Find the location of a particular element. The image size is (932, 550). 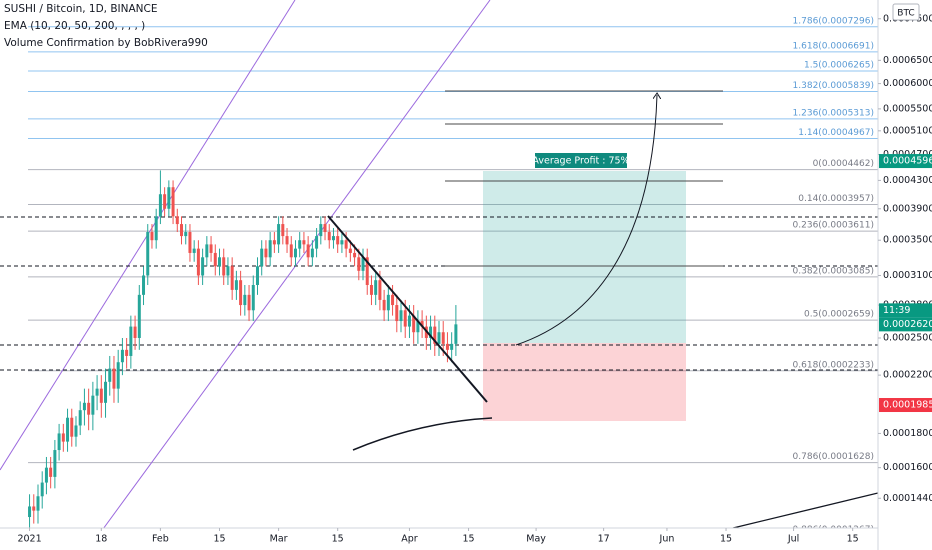

time-axis is located at coordinates (439, 539).